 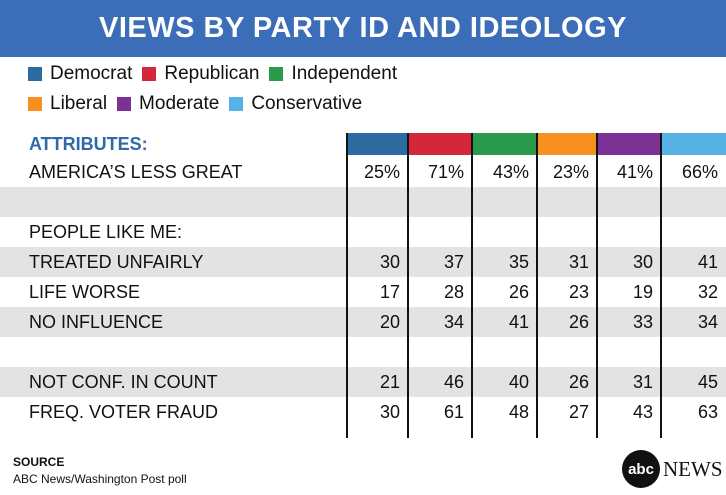 What do you see at coordinates (179, 103) in the screenshot?
I see `legend-label: Moderate` at bounding box center [179, 103].